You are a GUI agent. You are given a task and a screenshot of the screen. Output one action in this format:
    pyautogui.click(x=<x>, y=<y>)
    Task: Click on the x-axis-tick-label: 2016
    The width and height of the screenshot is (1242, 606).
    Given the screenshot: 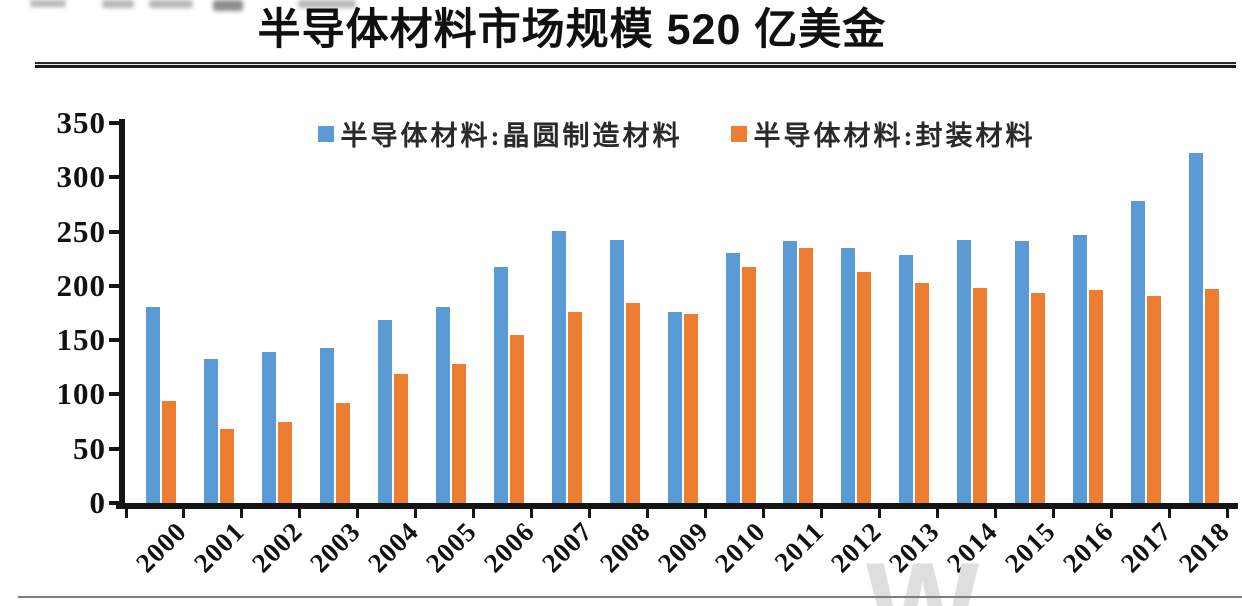 What is the action you would take?
    pyautogui.click(x=1088, y=547)
    